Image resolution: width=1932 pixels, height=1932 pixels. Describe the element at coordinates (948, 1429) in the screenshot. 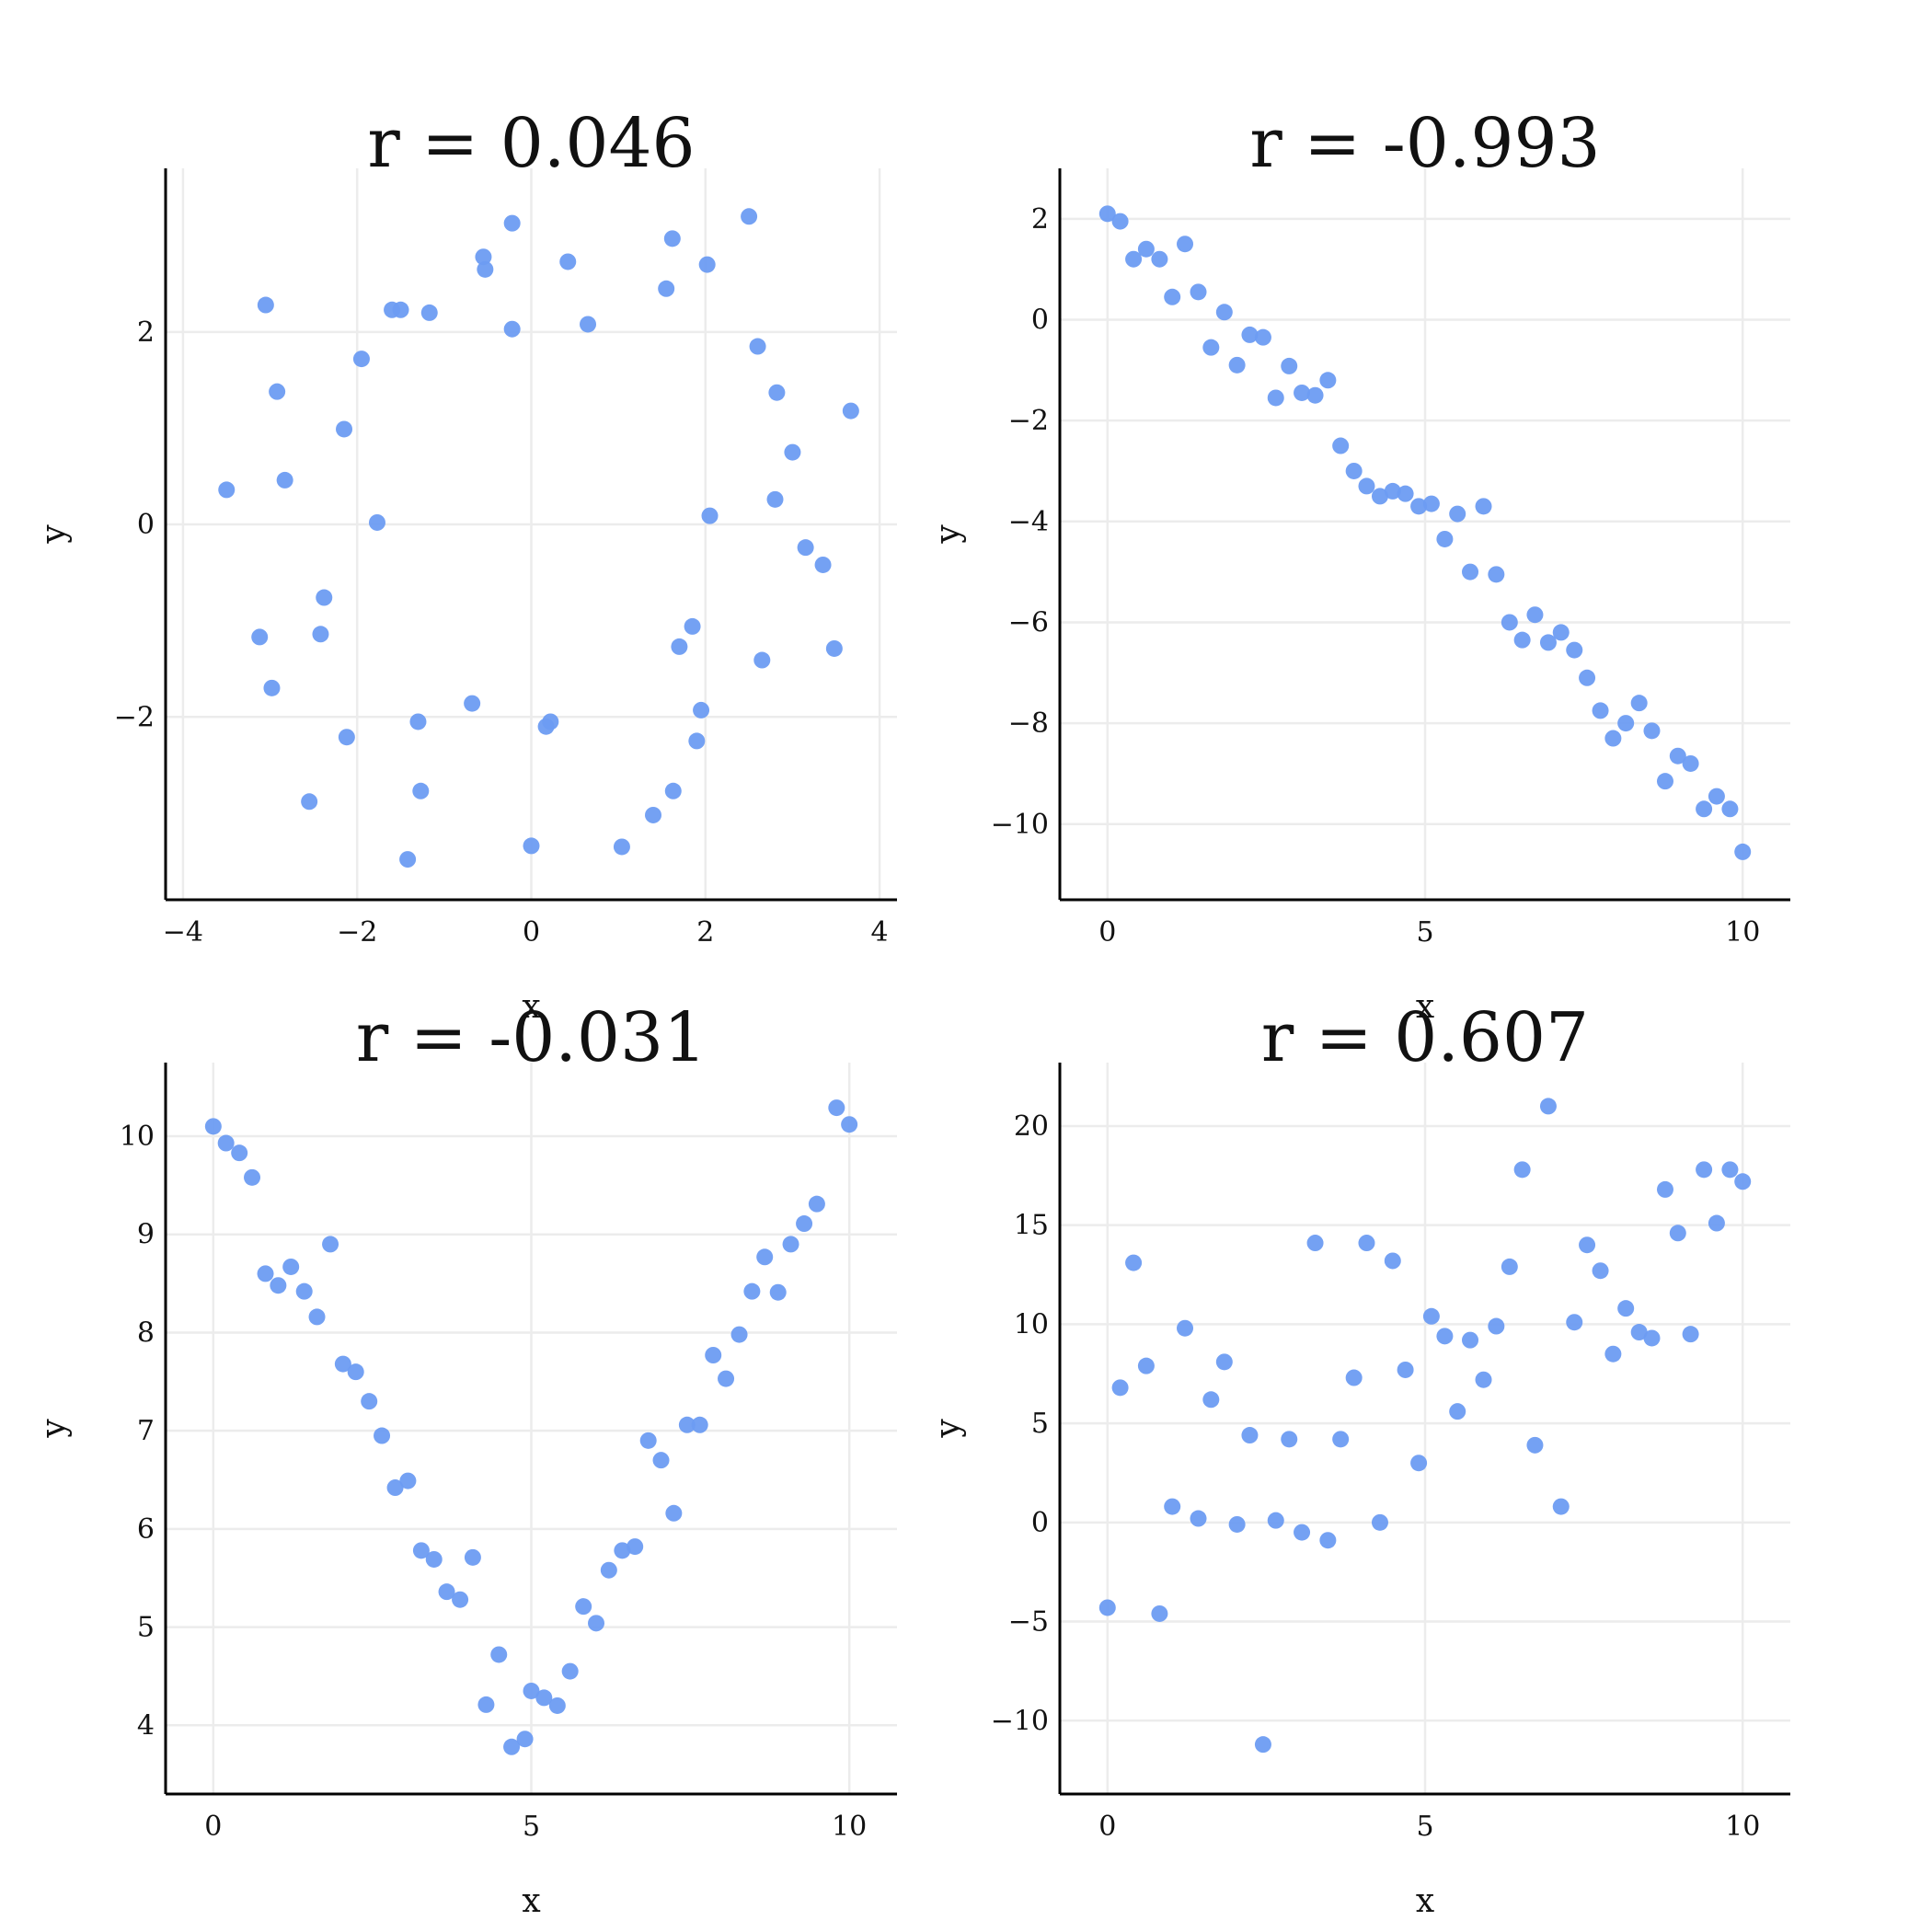

I see `y-axis-label: y` at that location.